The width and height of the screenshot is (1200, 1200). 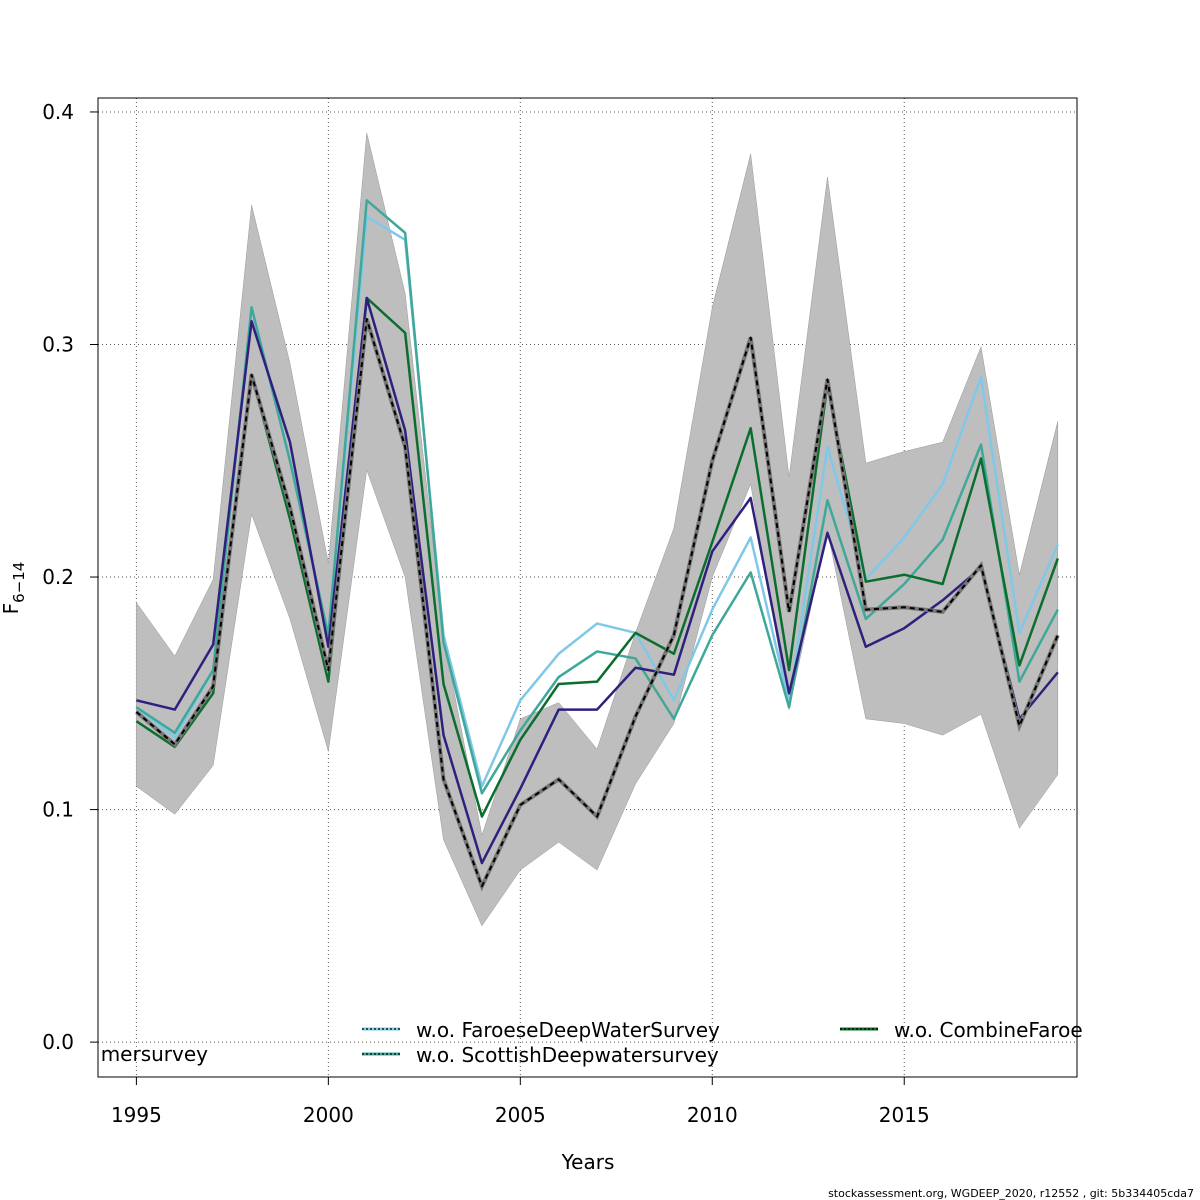 What do you see at coordinates (904, 1115) in the screenshot?
I see `x-tick-label: 2015` at bounding box center [904, 1115].